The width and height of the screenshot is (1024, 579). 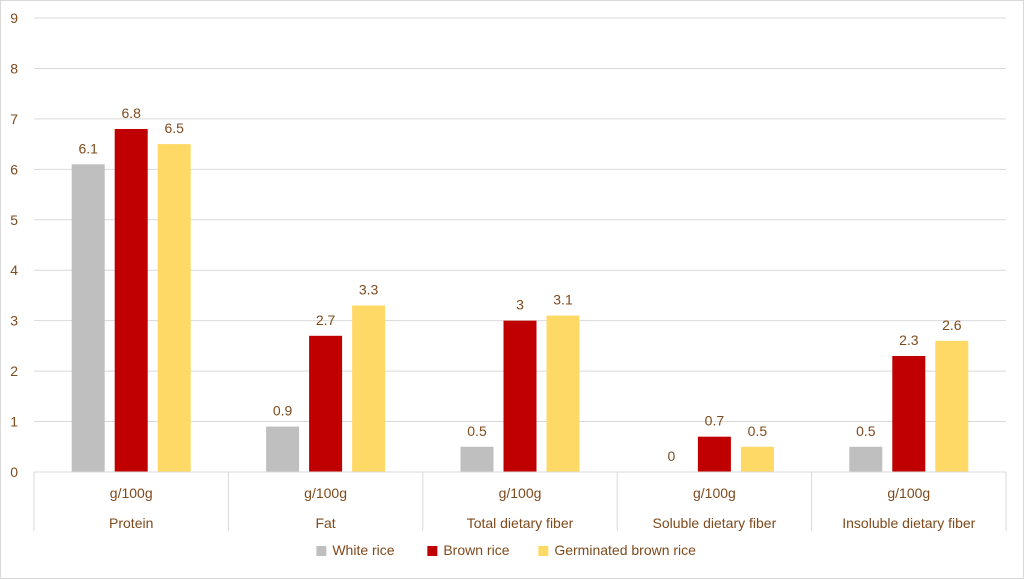 What do you see at coordinates (283, 411) in the screenshot?
I see `data-label: 0.9` at bounding box center [283, 411].